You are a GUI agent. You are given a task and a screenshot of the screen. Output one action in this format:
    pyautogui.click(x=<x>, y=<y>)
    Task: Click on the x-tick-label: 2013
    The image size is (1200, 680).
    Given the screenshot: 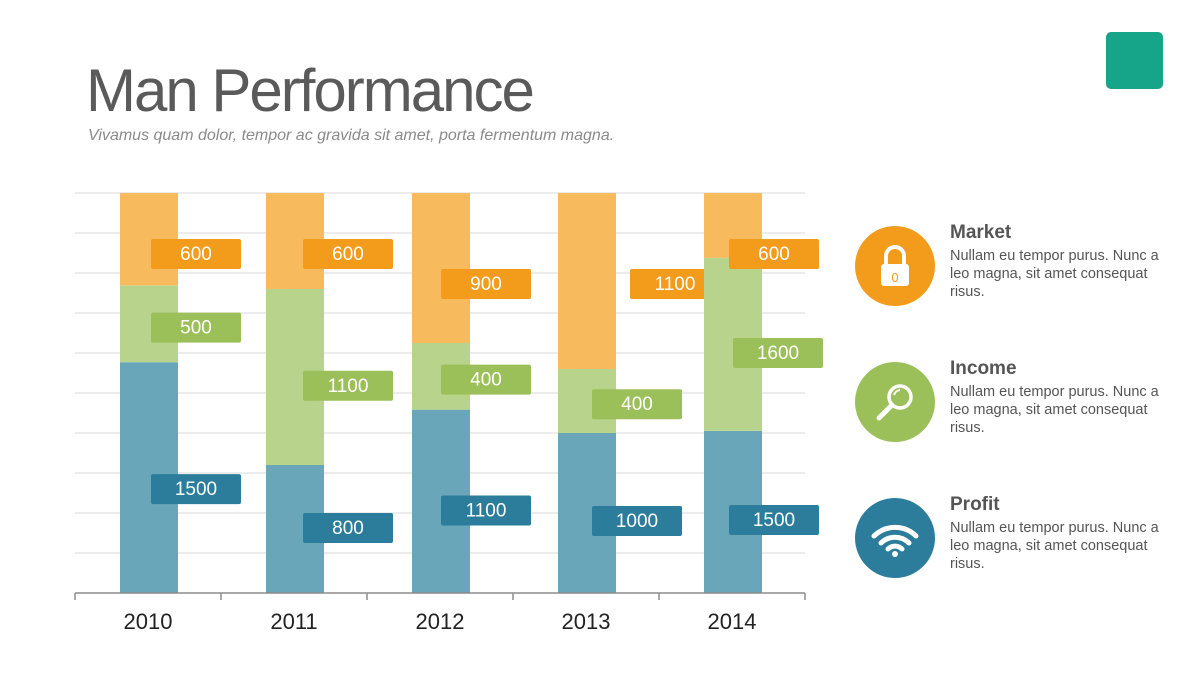 What is the action you would take?
    pyautogui.click(x=586, y=621)
    